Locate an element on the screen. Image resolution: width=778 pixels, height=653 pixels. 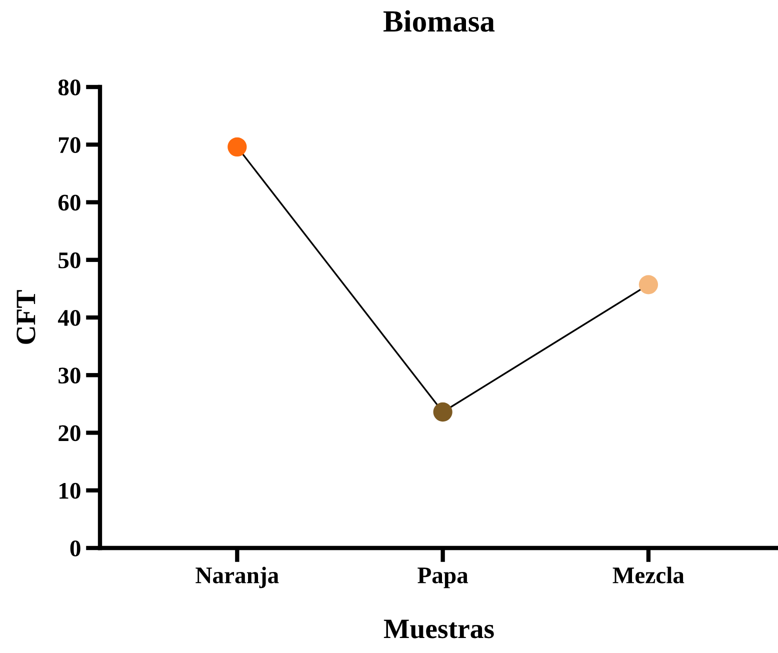
x-tick-label: Mezcla is located at coordinates (648, 575).